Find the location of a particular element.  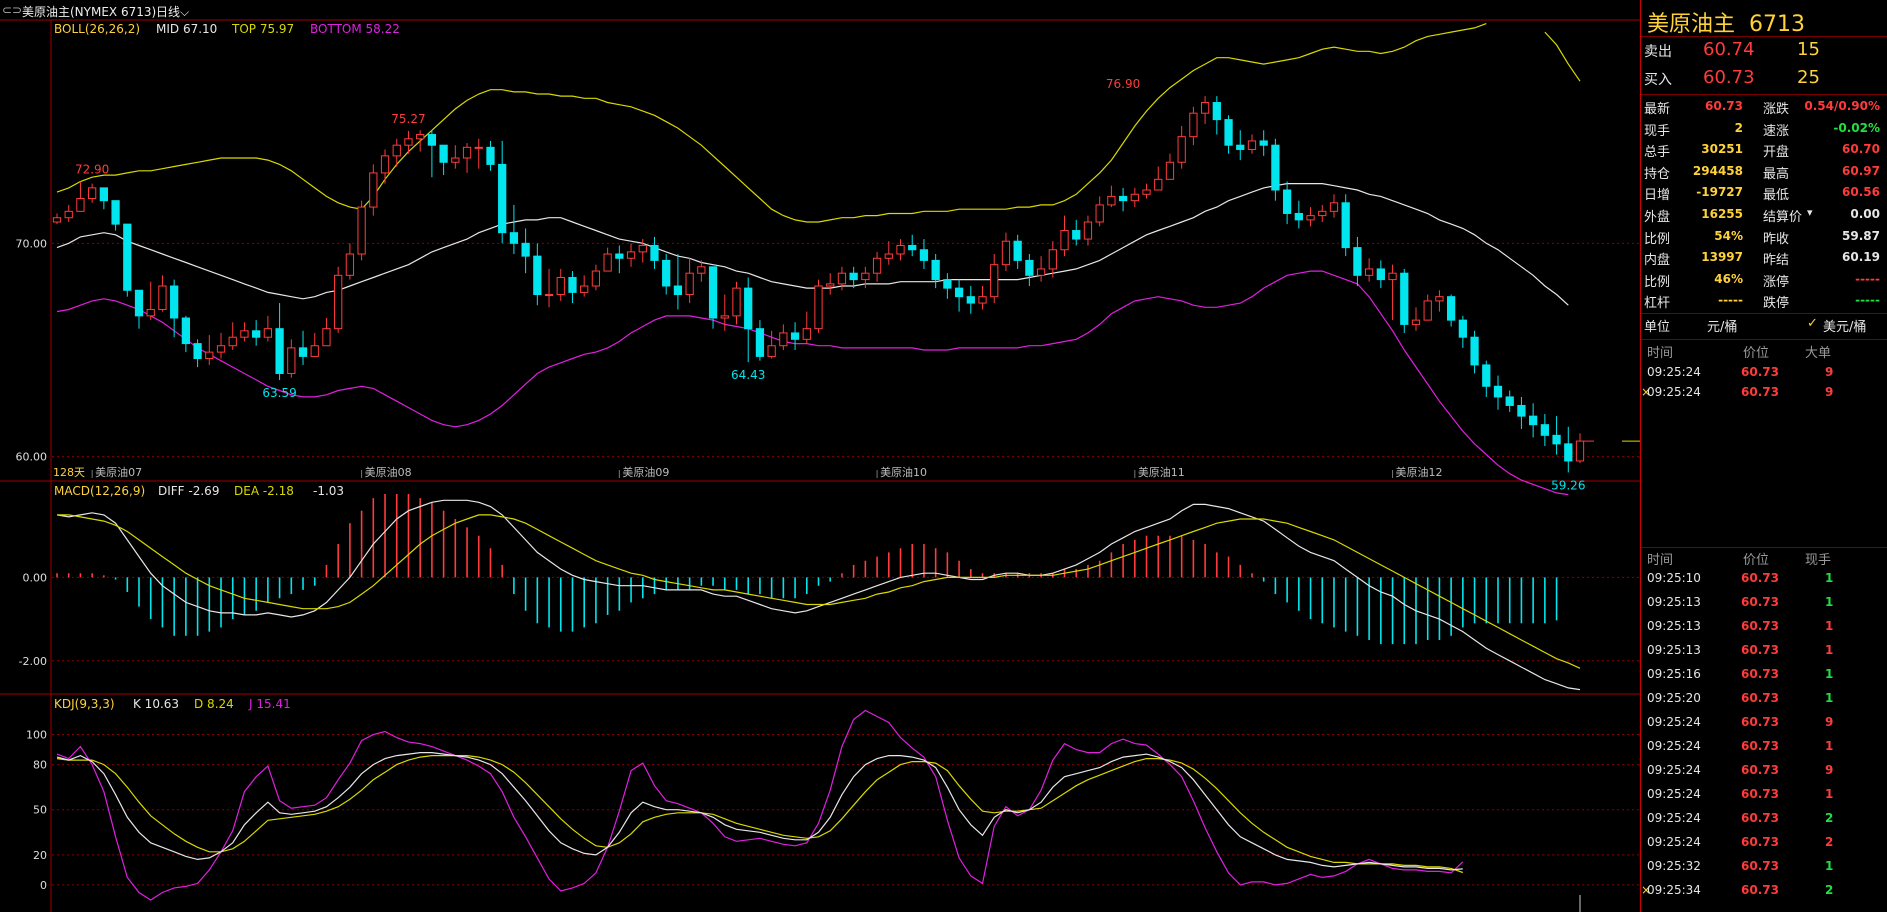

sell-row: 卖出 60.74 15 is located at coordinates (1764, 51).